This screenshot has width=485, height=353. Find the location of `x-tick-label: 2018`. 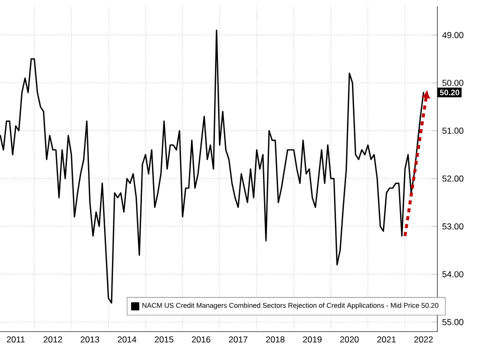

x-tick-label: 2018 is located at coordinates (275, 339).